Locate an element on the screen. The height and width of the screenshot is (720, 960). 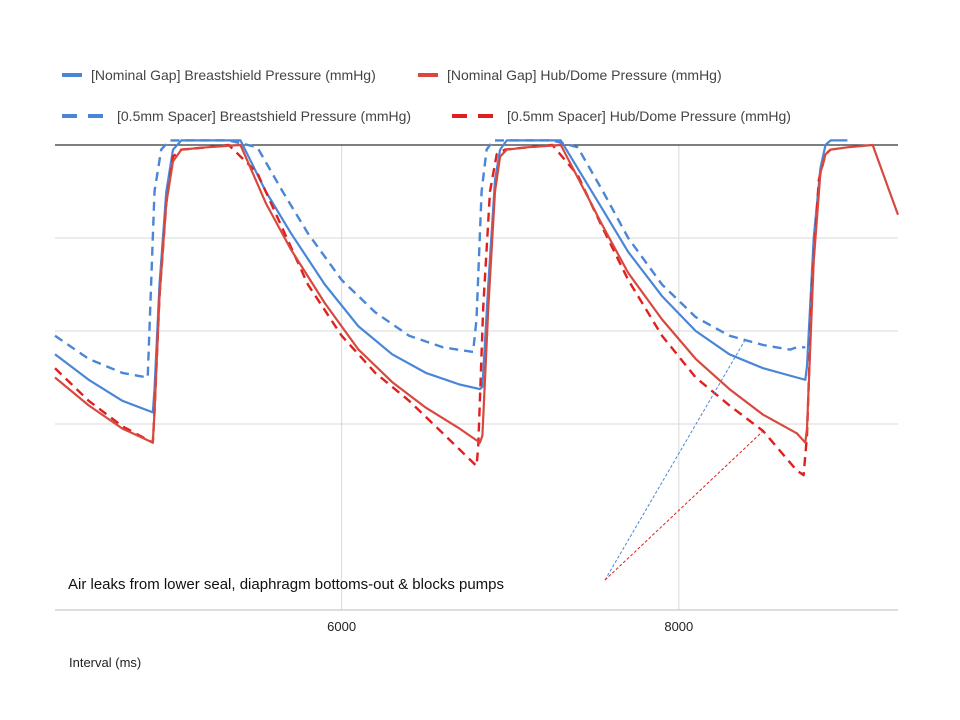
x-axis-title: Interval (ms) is located at coordinates (105, 662).